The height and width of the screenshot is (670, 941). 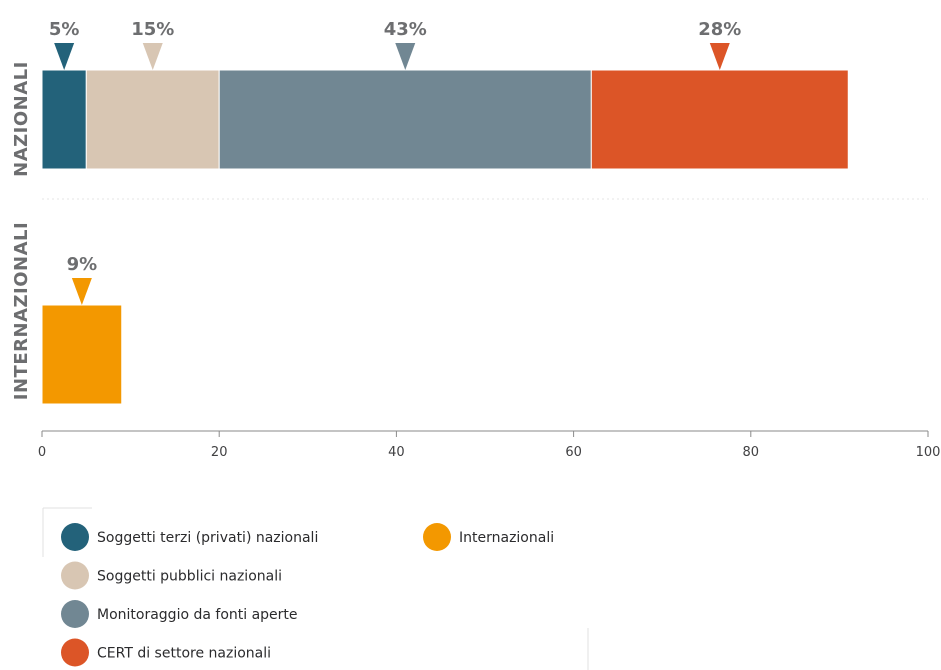 I want to click on x-tick-label: 20, so click(x=219, y=452).